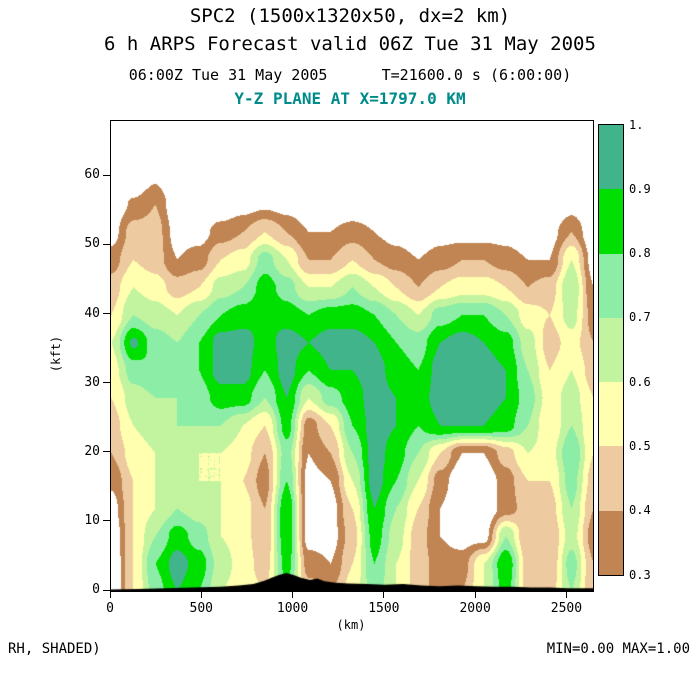  I want to click on colorbar-bar, so click(611, 350).